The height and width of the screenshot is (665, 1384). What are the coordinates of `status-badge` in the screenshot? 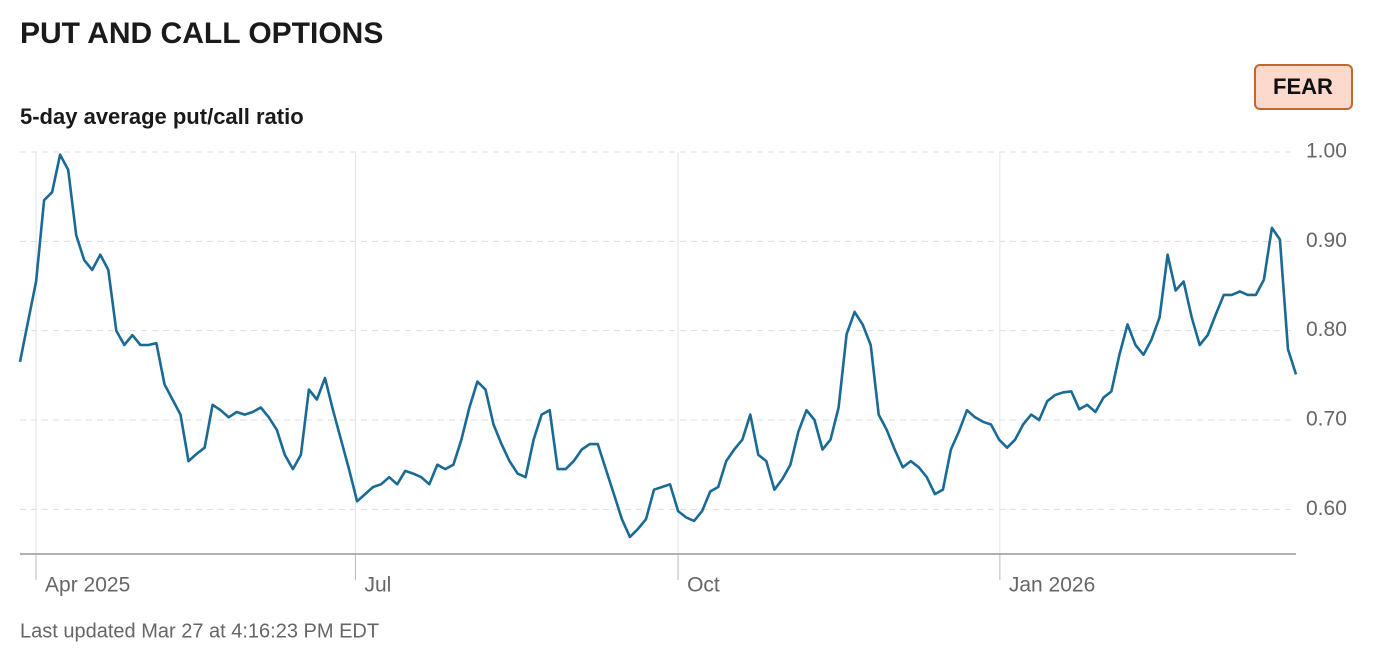 It's located at (1303, 87).